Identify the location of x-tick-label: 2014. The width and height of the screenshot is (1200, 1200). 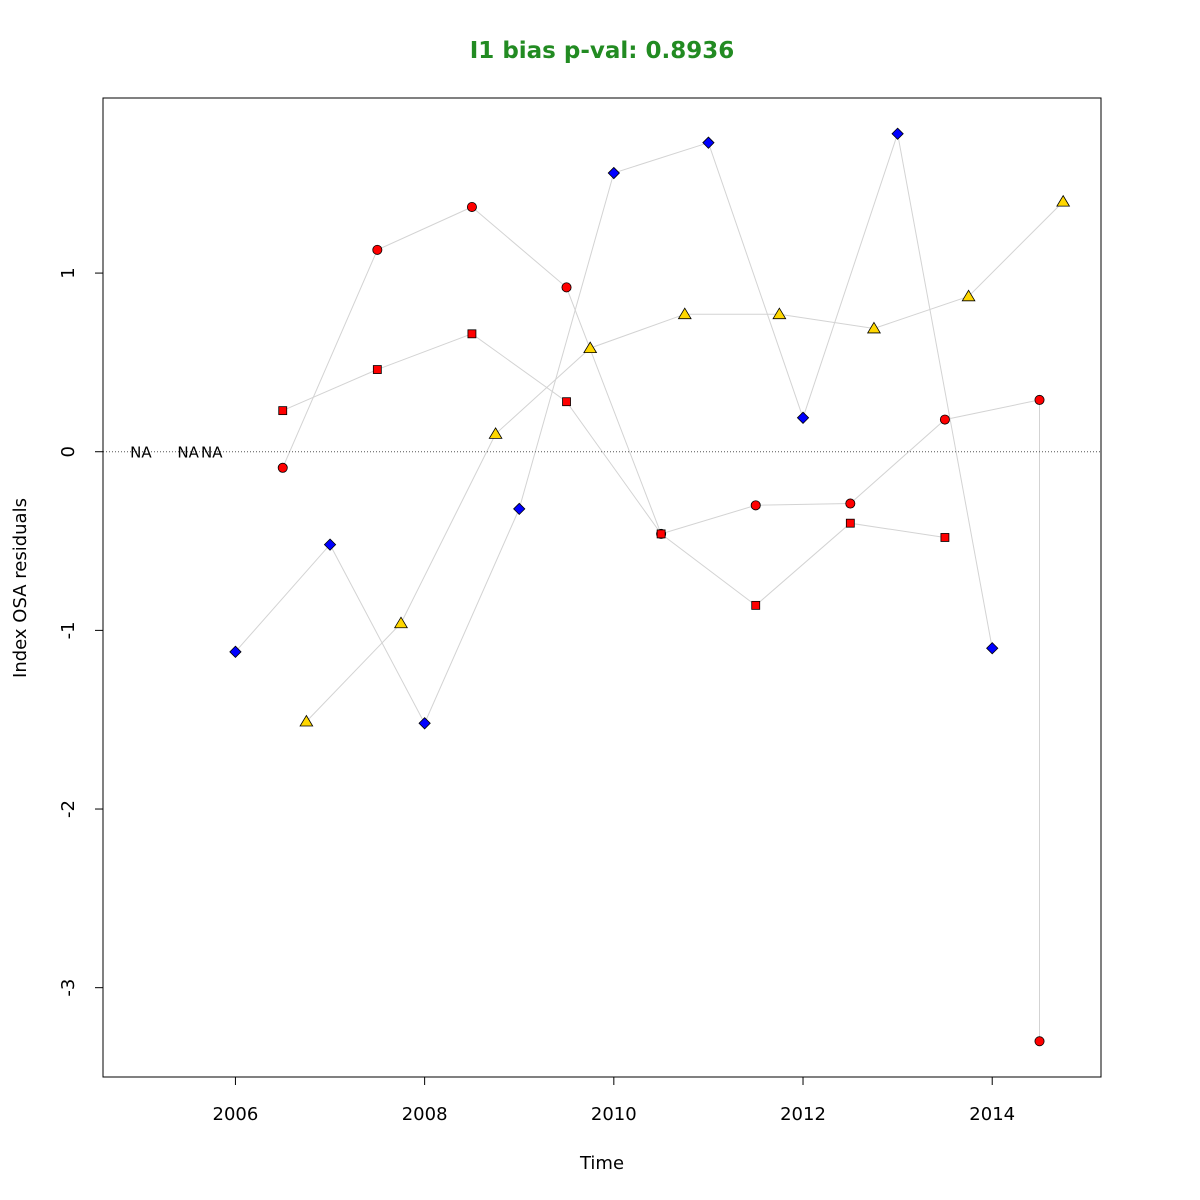
(992, 1114).